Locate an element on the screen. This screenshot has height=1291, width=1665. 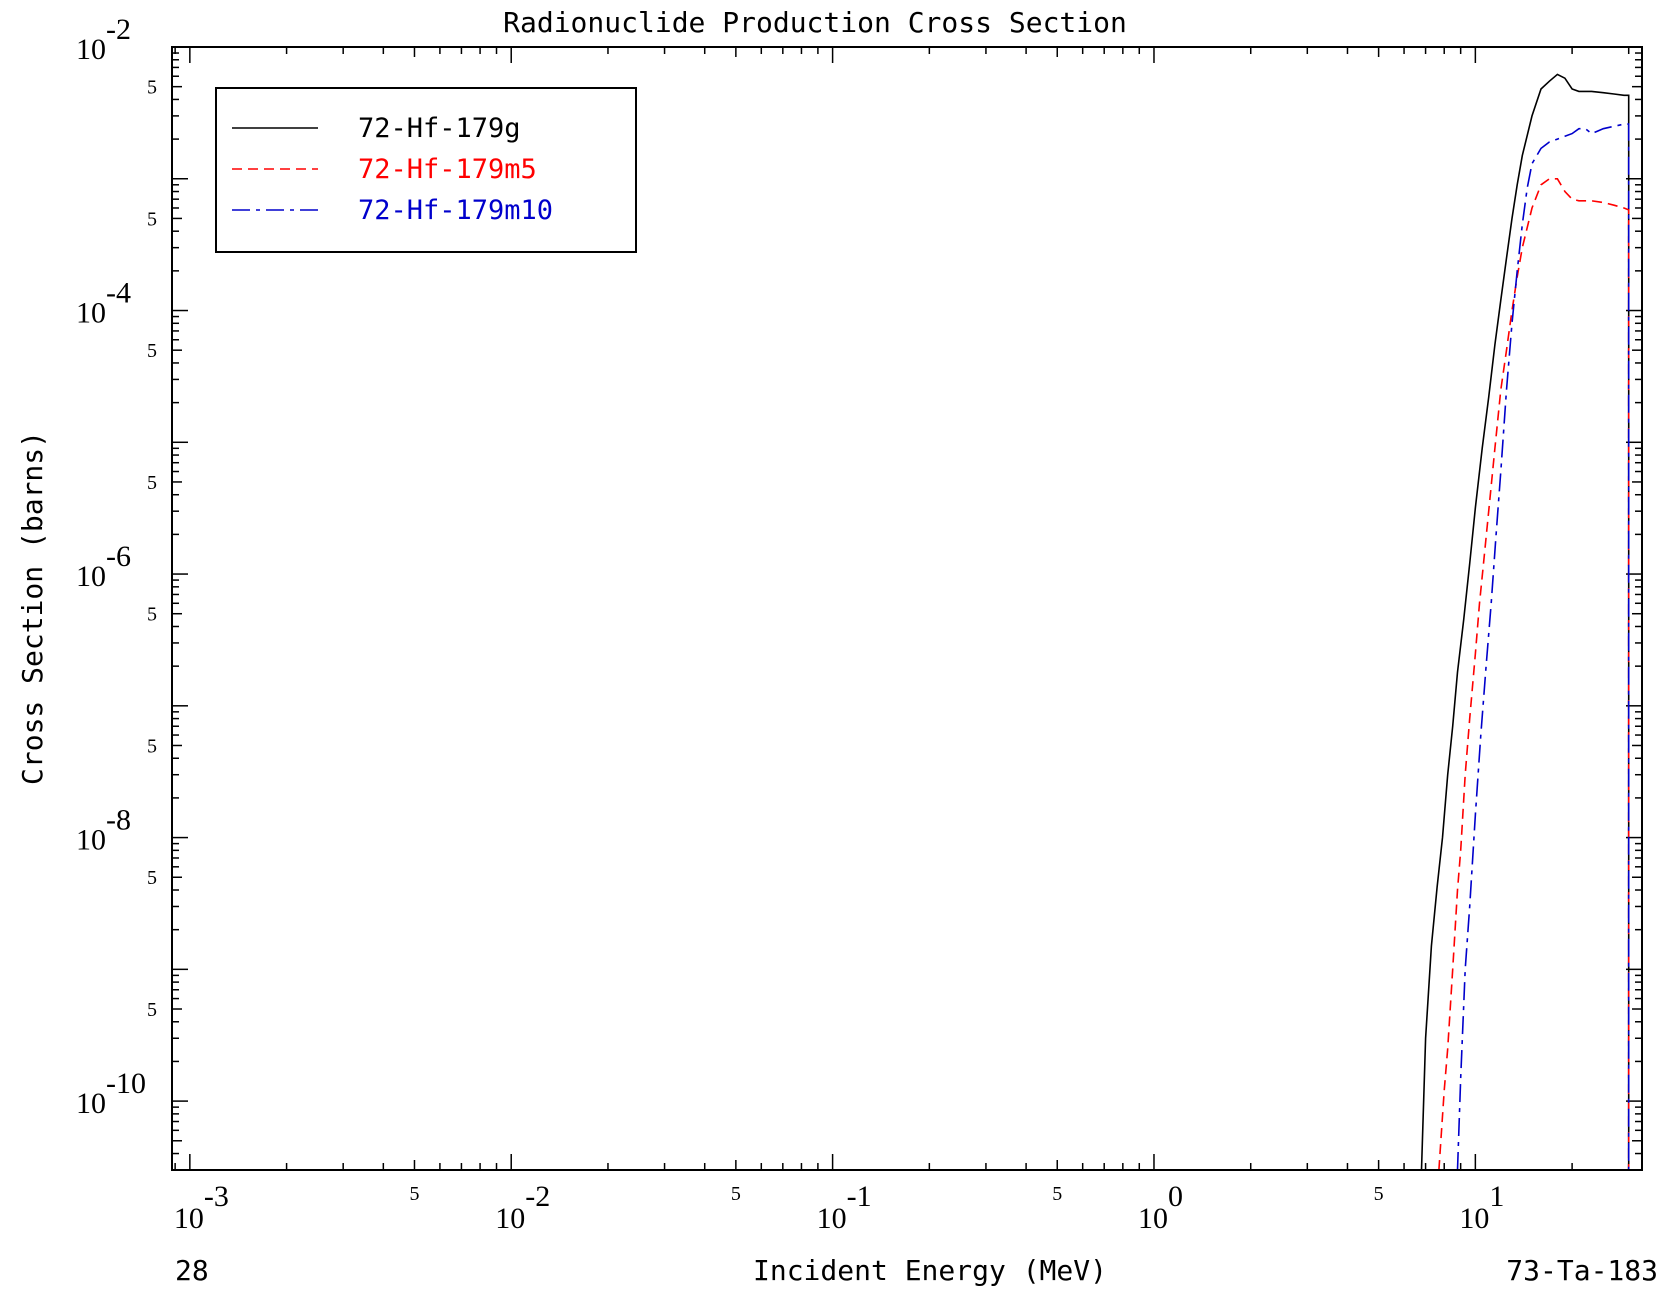
y-axis-label: Cross Section (barns) is located at coordinates (32, 608).